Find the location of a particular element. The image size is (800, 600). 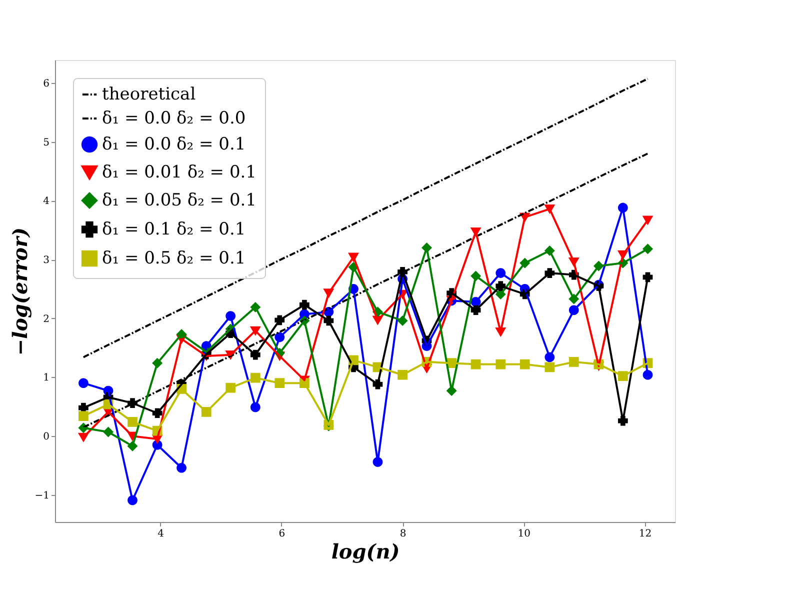

x-tick-label: 8 is located at coordinates (403, 534).